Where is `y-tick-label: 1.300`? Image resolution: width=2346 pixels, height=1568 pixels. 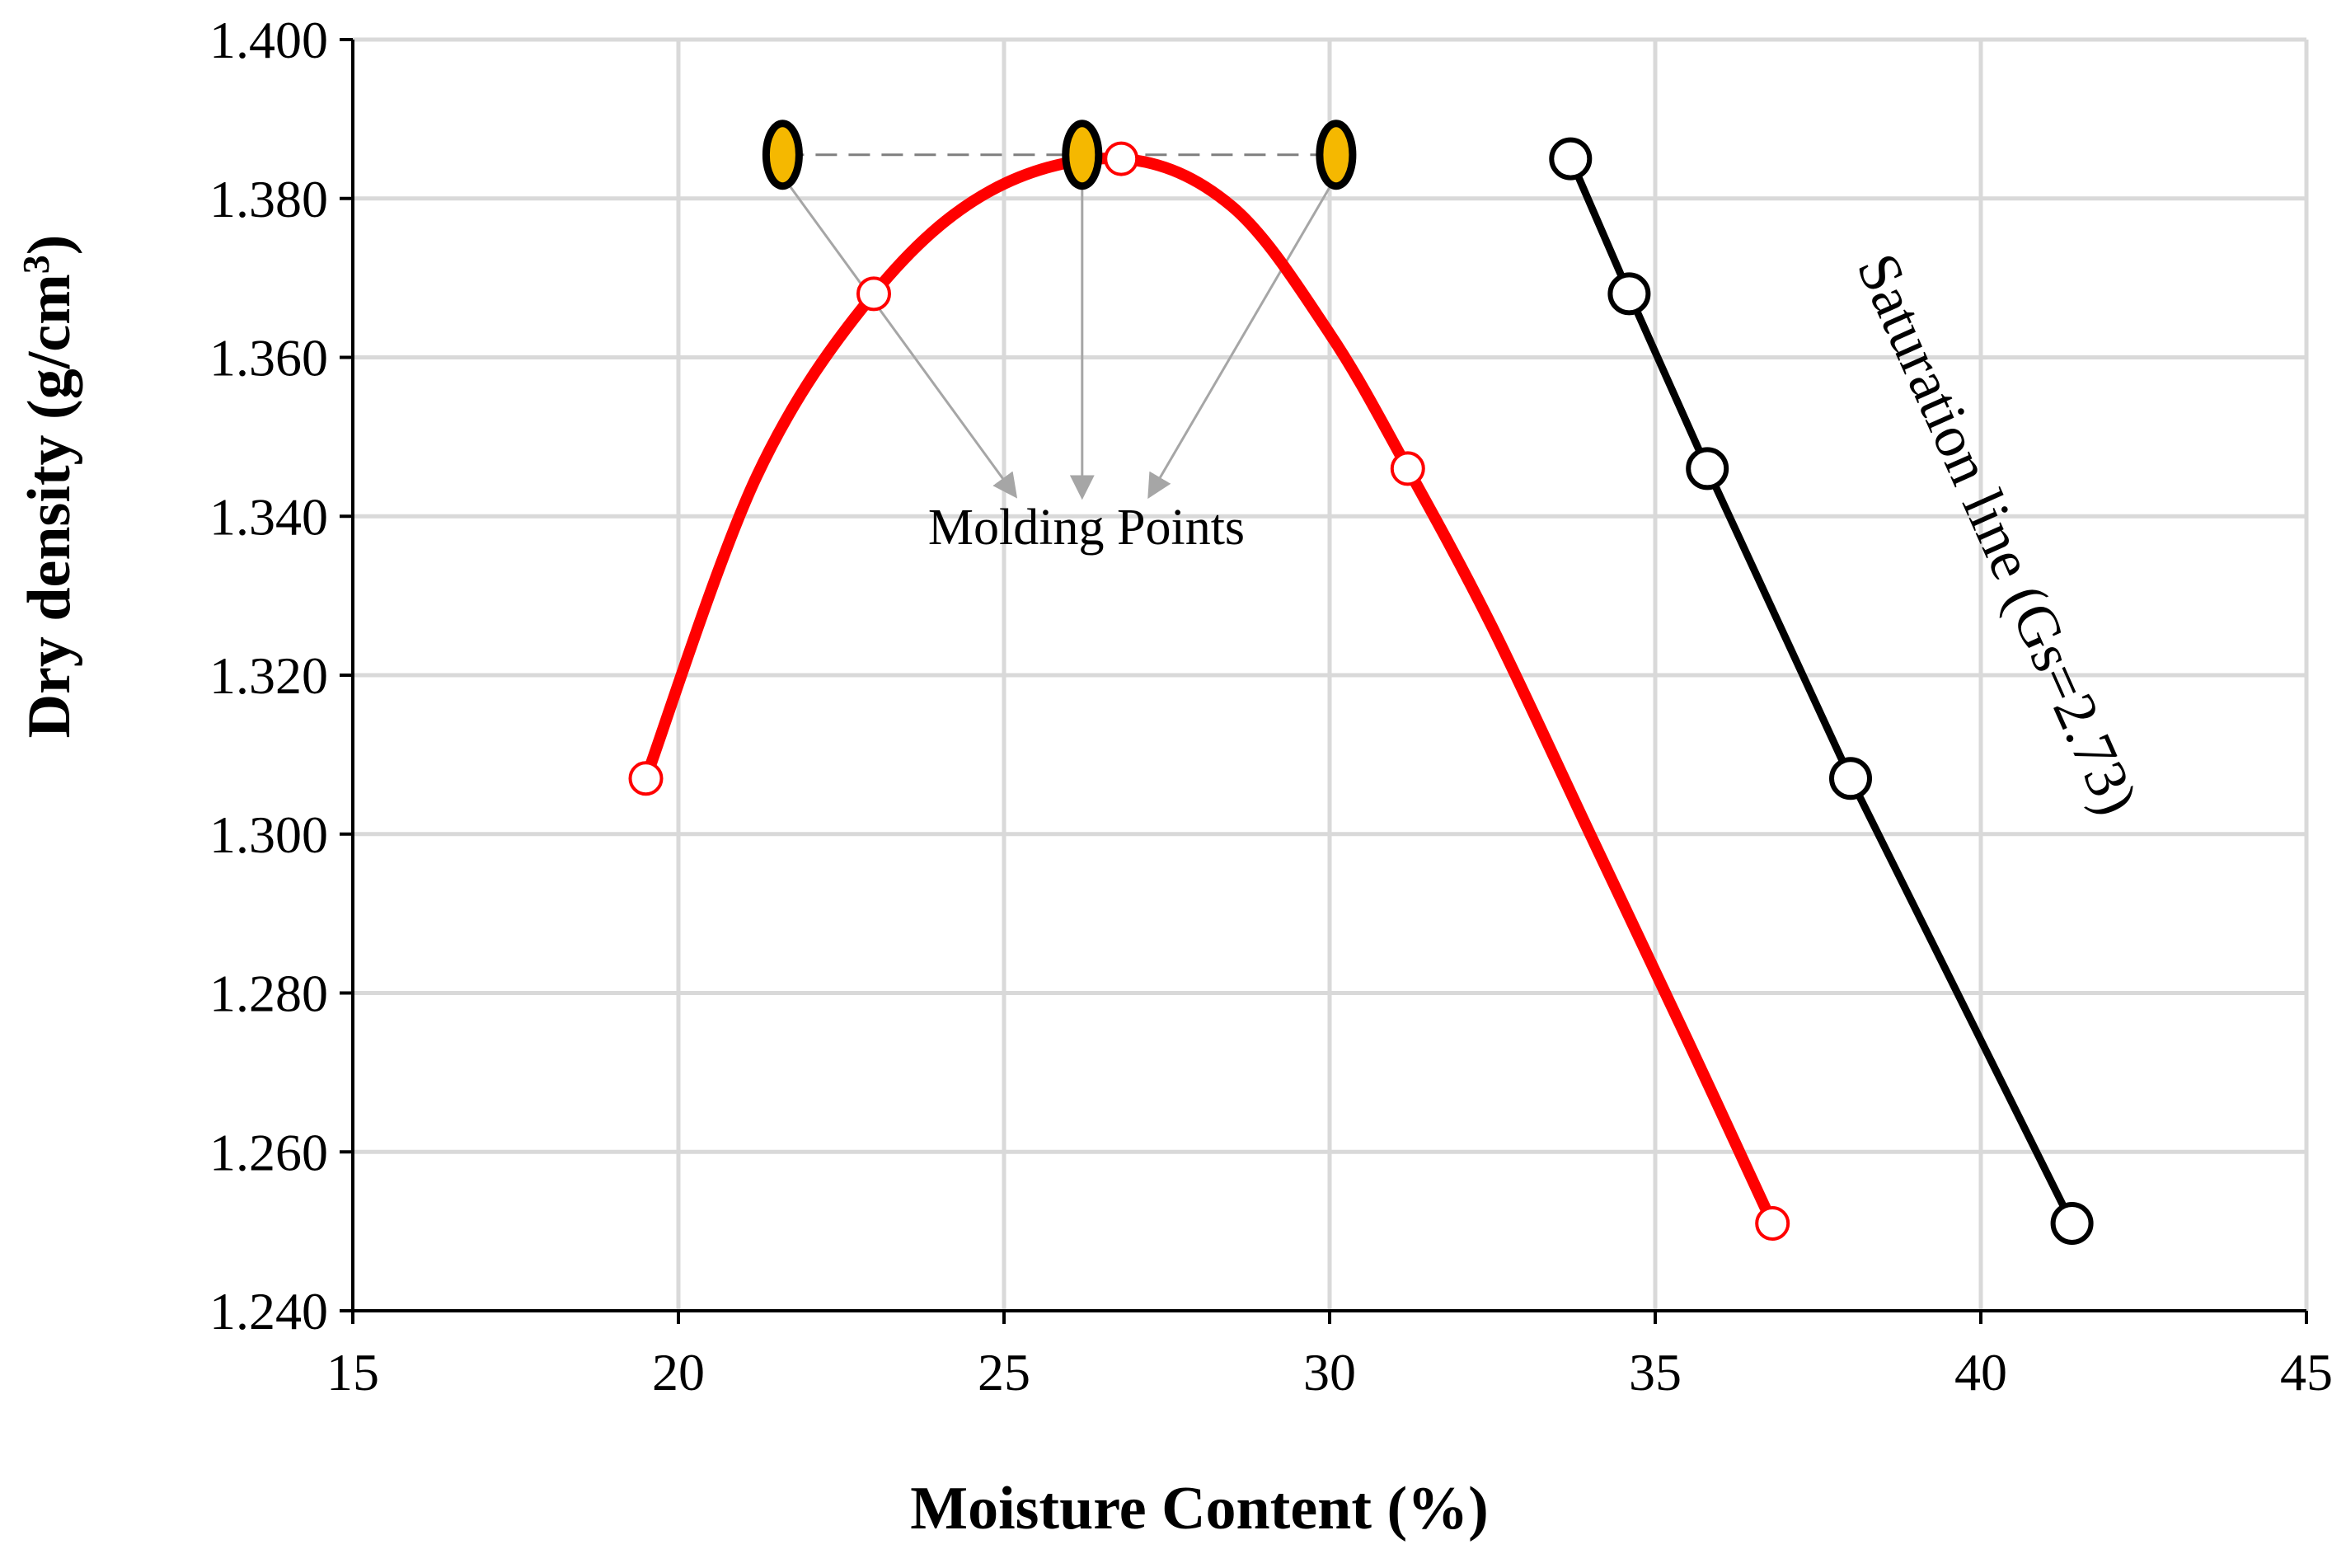 y-tick-label: 1.300 is located at coordinates (268, 834).